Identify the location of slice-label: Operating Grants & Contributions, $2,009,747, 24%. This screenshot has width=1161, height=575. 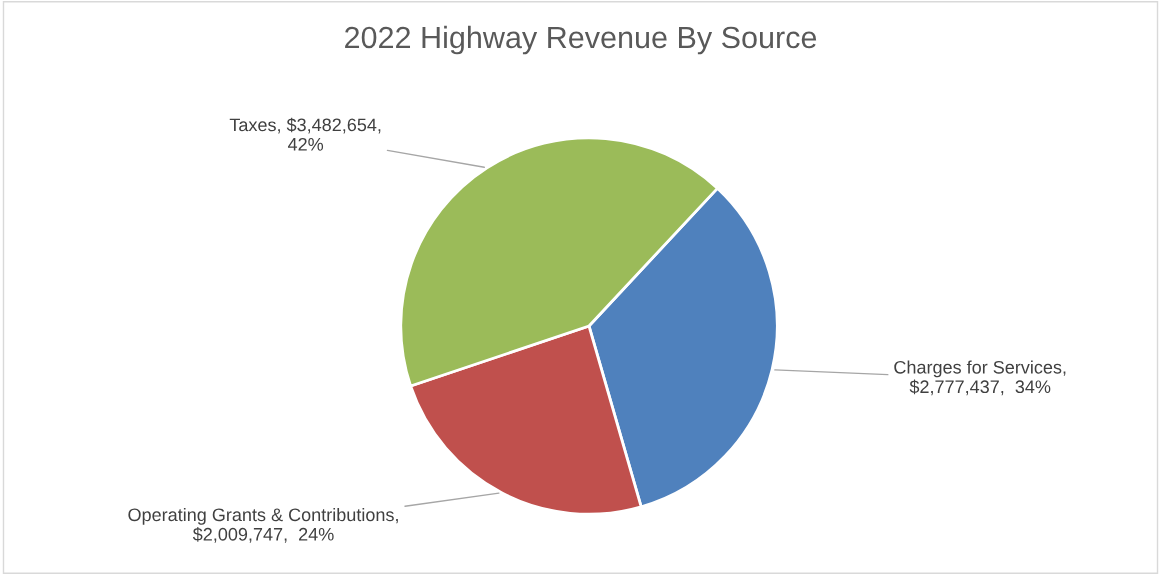
(263, 525).